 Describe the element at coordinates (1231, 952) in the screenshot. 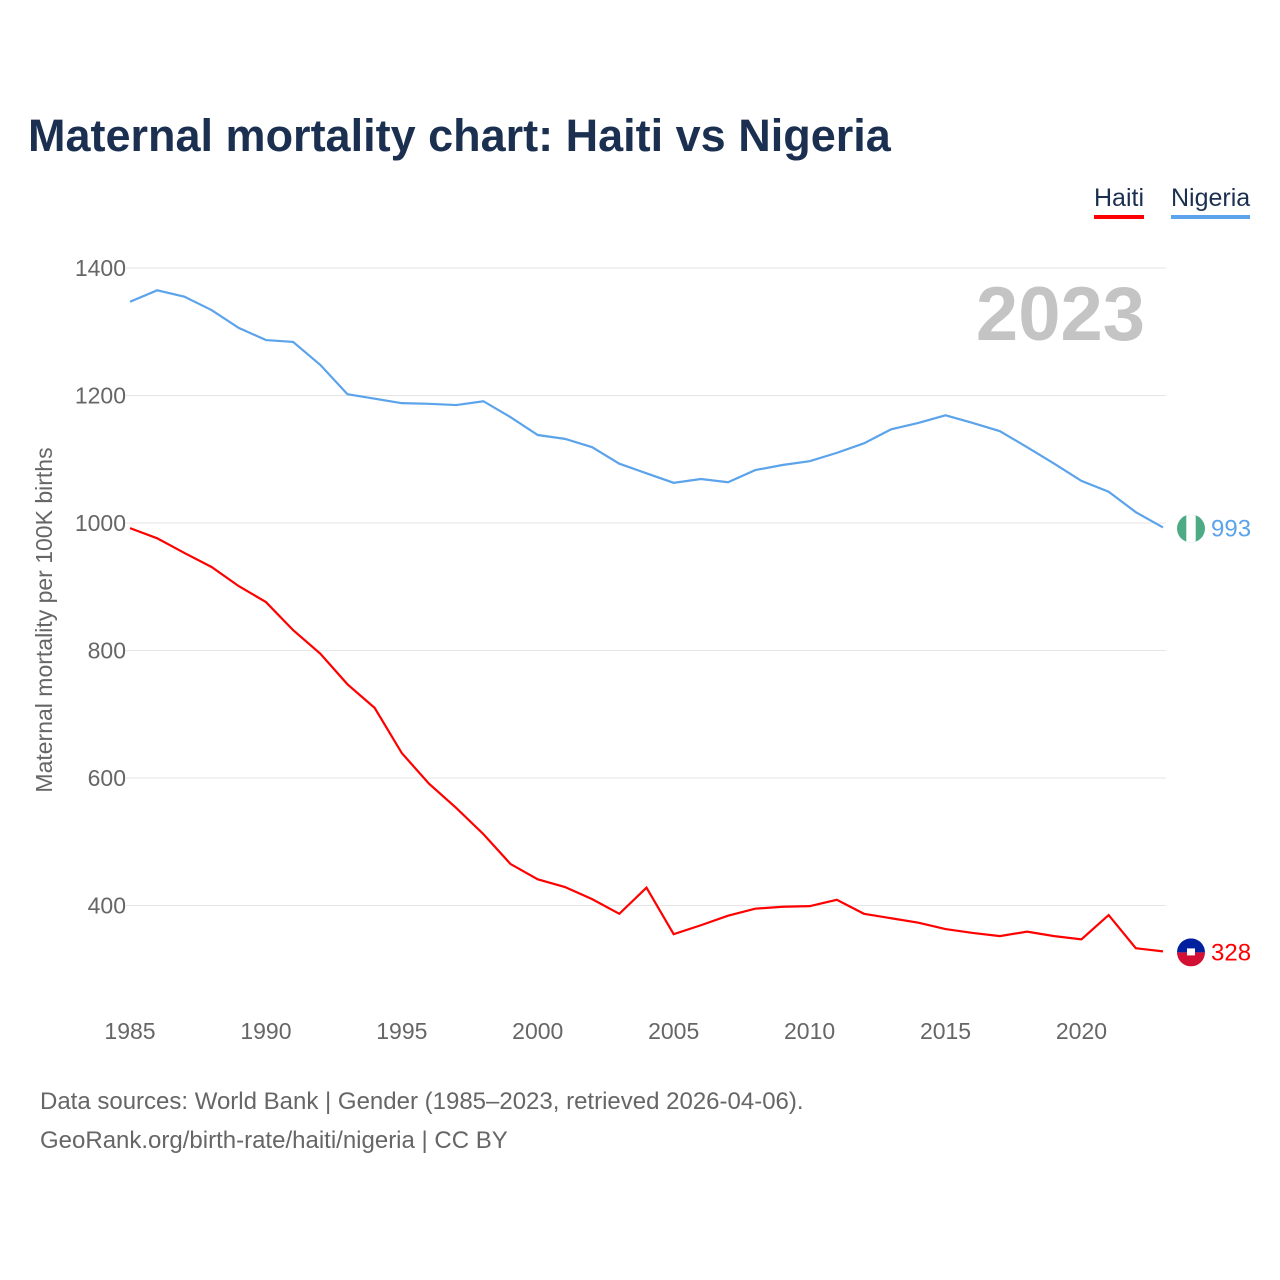

I see `end-label-haiti: 328` at that location.